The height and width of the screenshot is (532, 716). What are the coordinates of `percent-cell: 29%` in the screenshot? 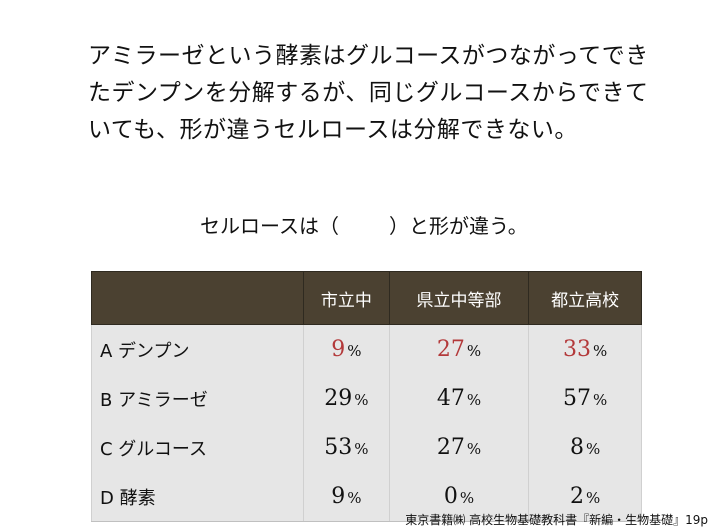 It's located at (346, 398).